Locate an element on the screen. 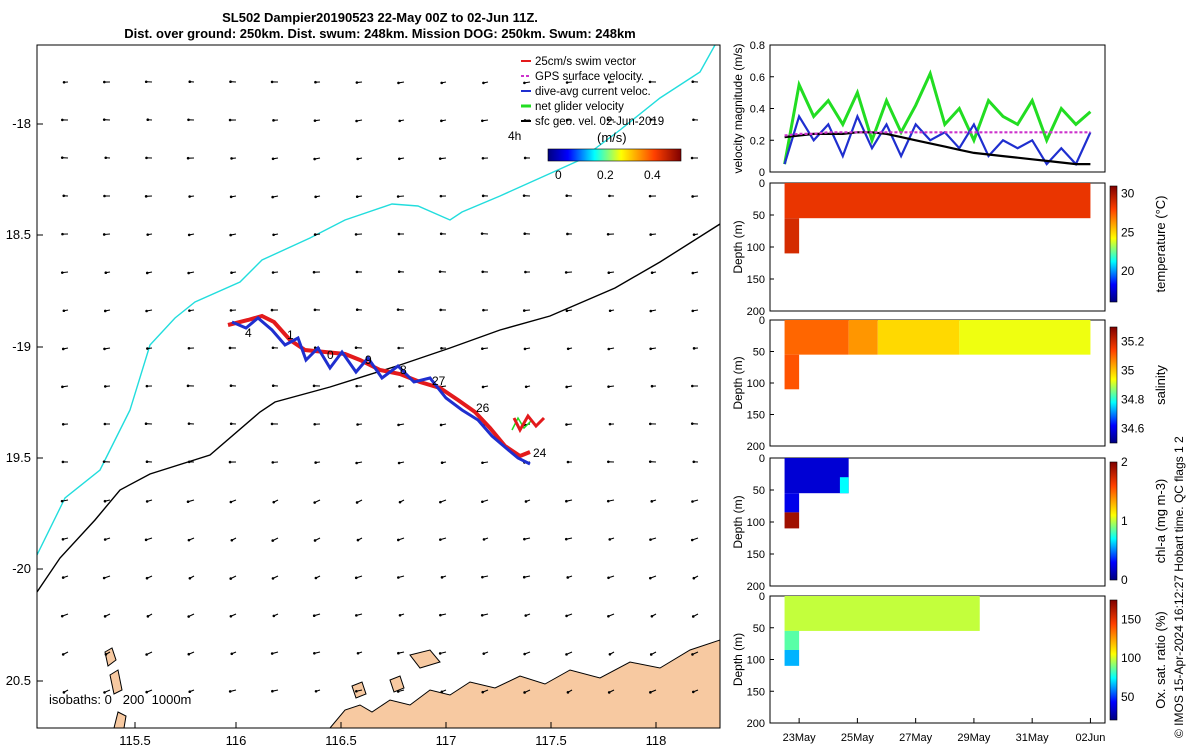 This screenshot has height=750, width=1200. x-tick-label: 116.5 is located at coordinates (341, 740).